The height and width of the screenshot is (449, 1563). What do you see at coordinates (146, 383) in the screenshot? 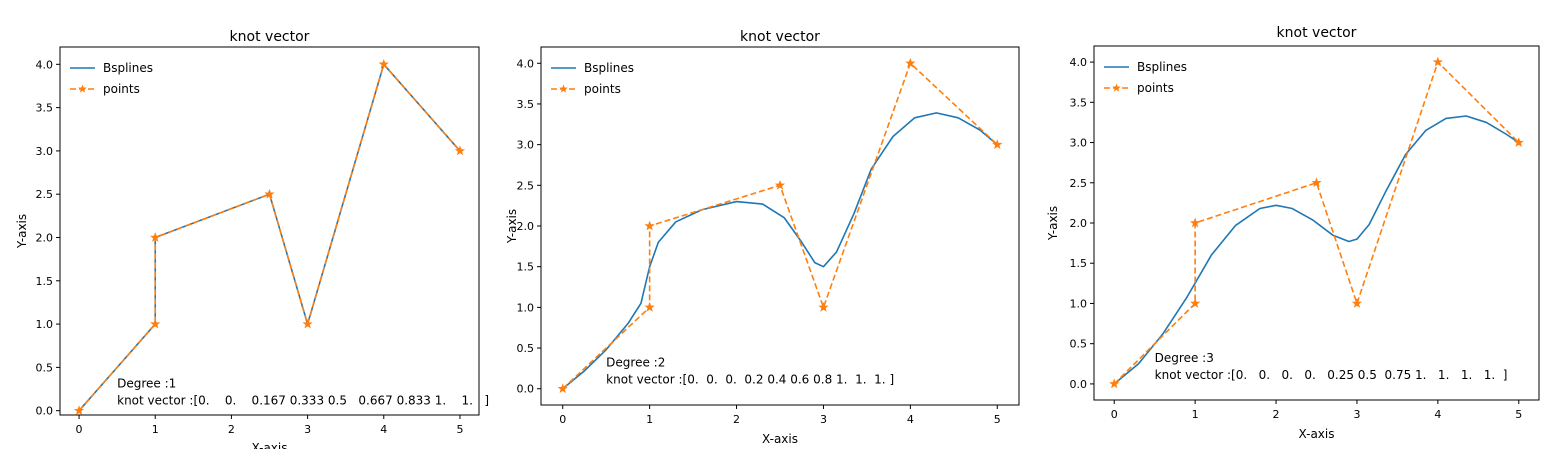
I see `degree-annotation: Degree :1` at bounding box center [146, 383].